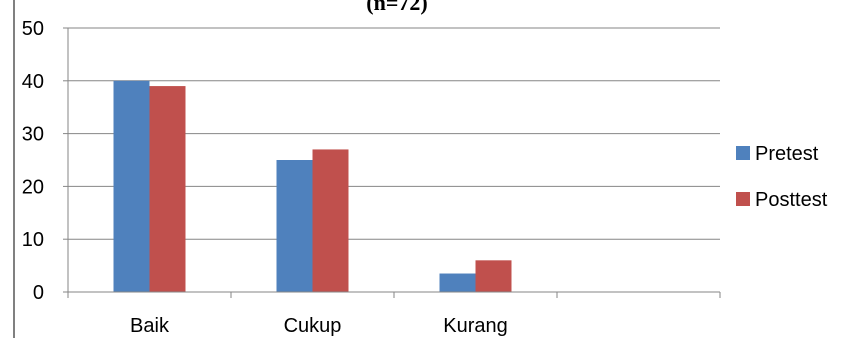 The height and width of the screenshot is (338, 862). What do you see at coordinates (150, 326) in the screenshot?
I see `x-tick-label: Baik` at bounding box center [150, 326].